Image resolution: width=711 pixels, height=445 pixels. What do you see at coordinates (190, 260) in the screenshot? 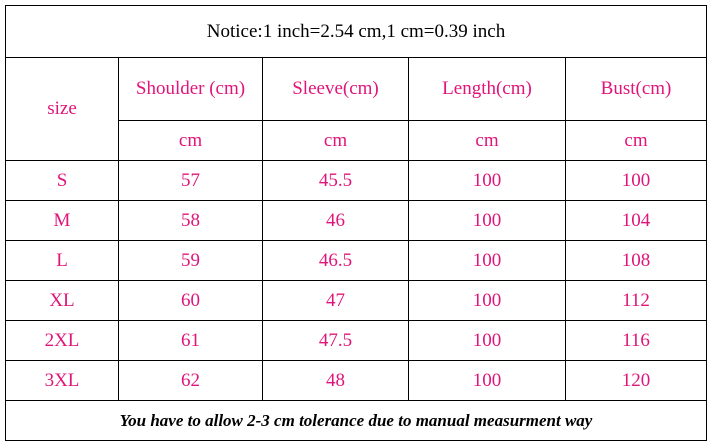
I see `cell: 59` at bounding box center [190, 260].